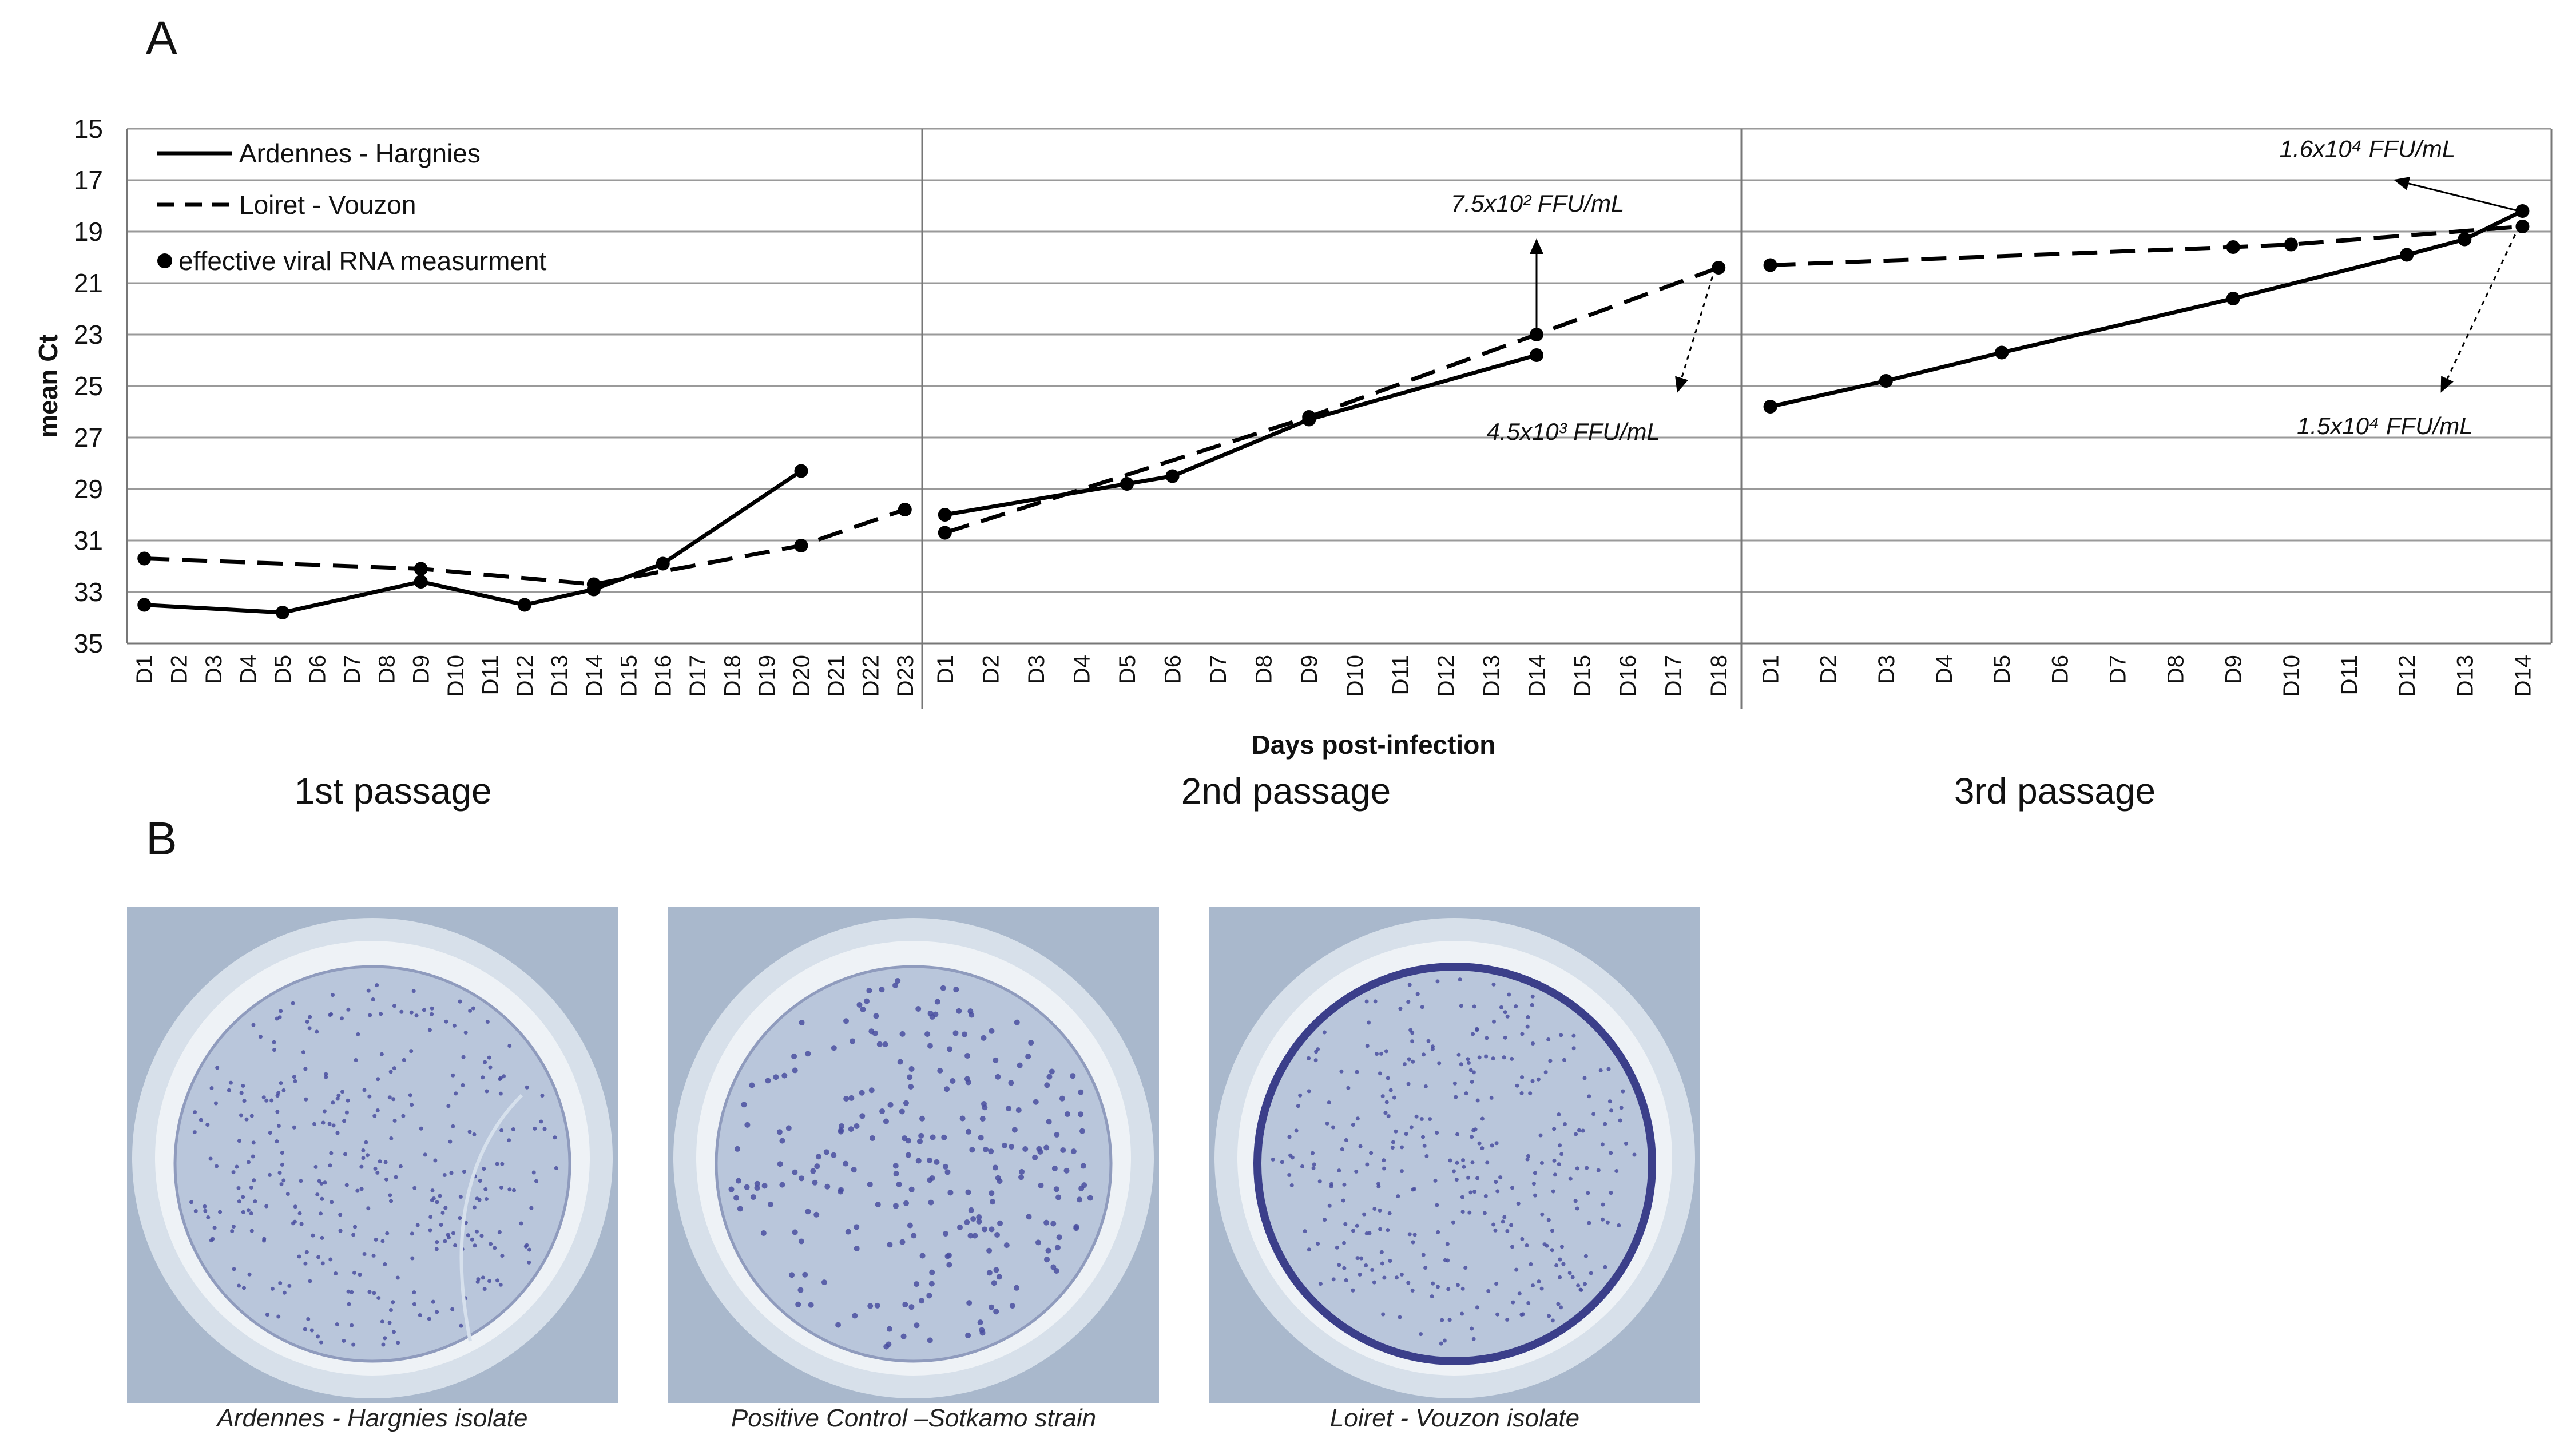  I want to click on x-tick-label: D5, so click(2003, 669).